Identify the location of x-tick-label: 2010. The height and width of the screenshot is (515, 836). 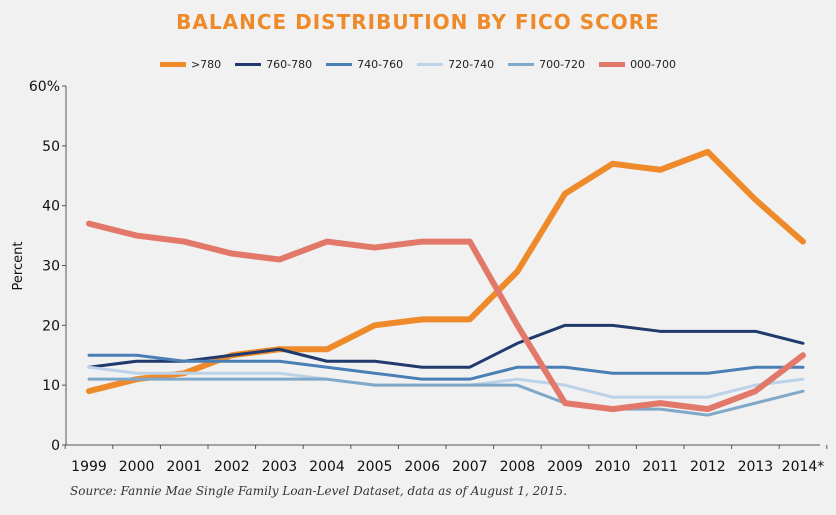
(613, 467).